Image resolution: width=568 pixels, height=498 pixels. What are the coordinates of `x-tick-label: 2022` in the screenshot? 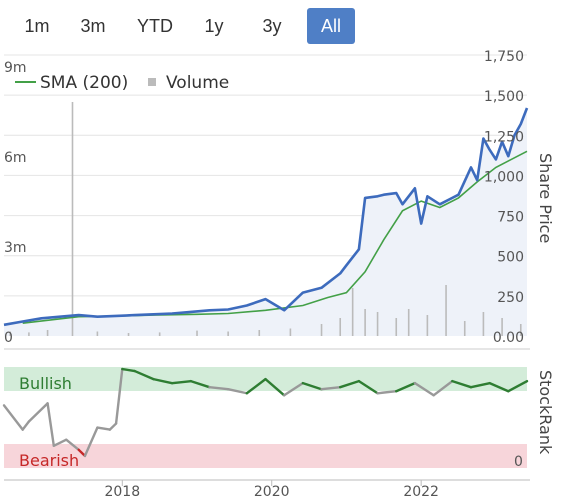 It's located at (421, 491).